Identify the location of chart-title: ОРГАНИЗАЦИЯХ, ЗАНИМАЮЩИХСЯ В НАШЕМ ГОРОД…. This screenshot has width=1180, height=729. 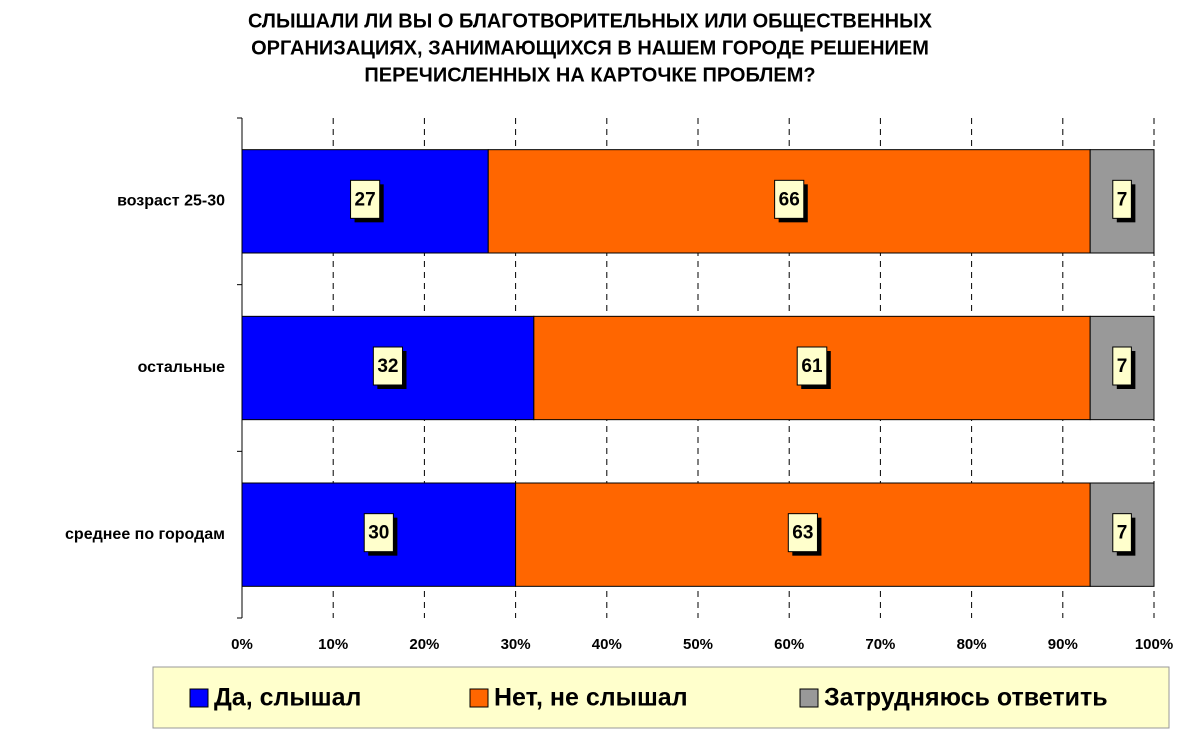
(590, 48).